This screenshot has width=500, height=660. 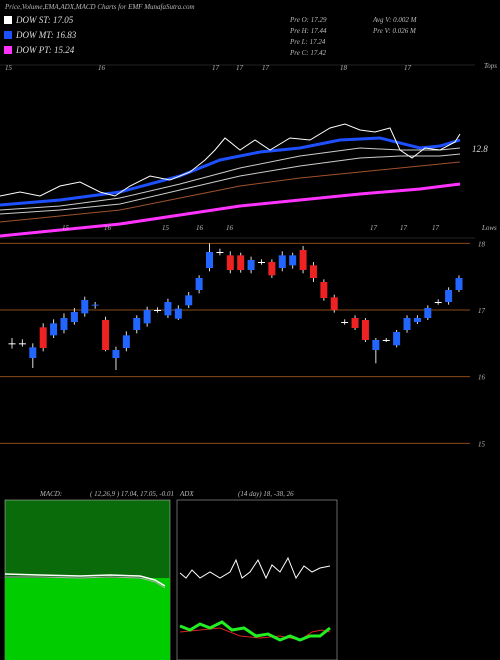 I want to click on ema-long, so click(x=230, y=210).